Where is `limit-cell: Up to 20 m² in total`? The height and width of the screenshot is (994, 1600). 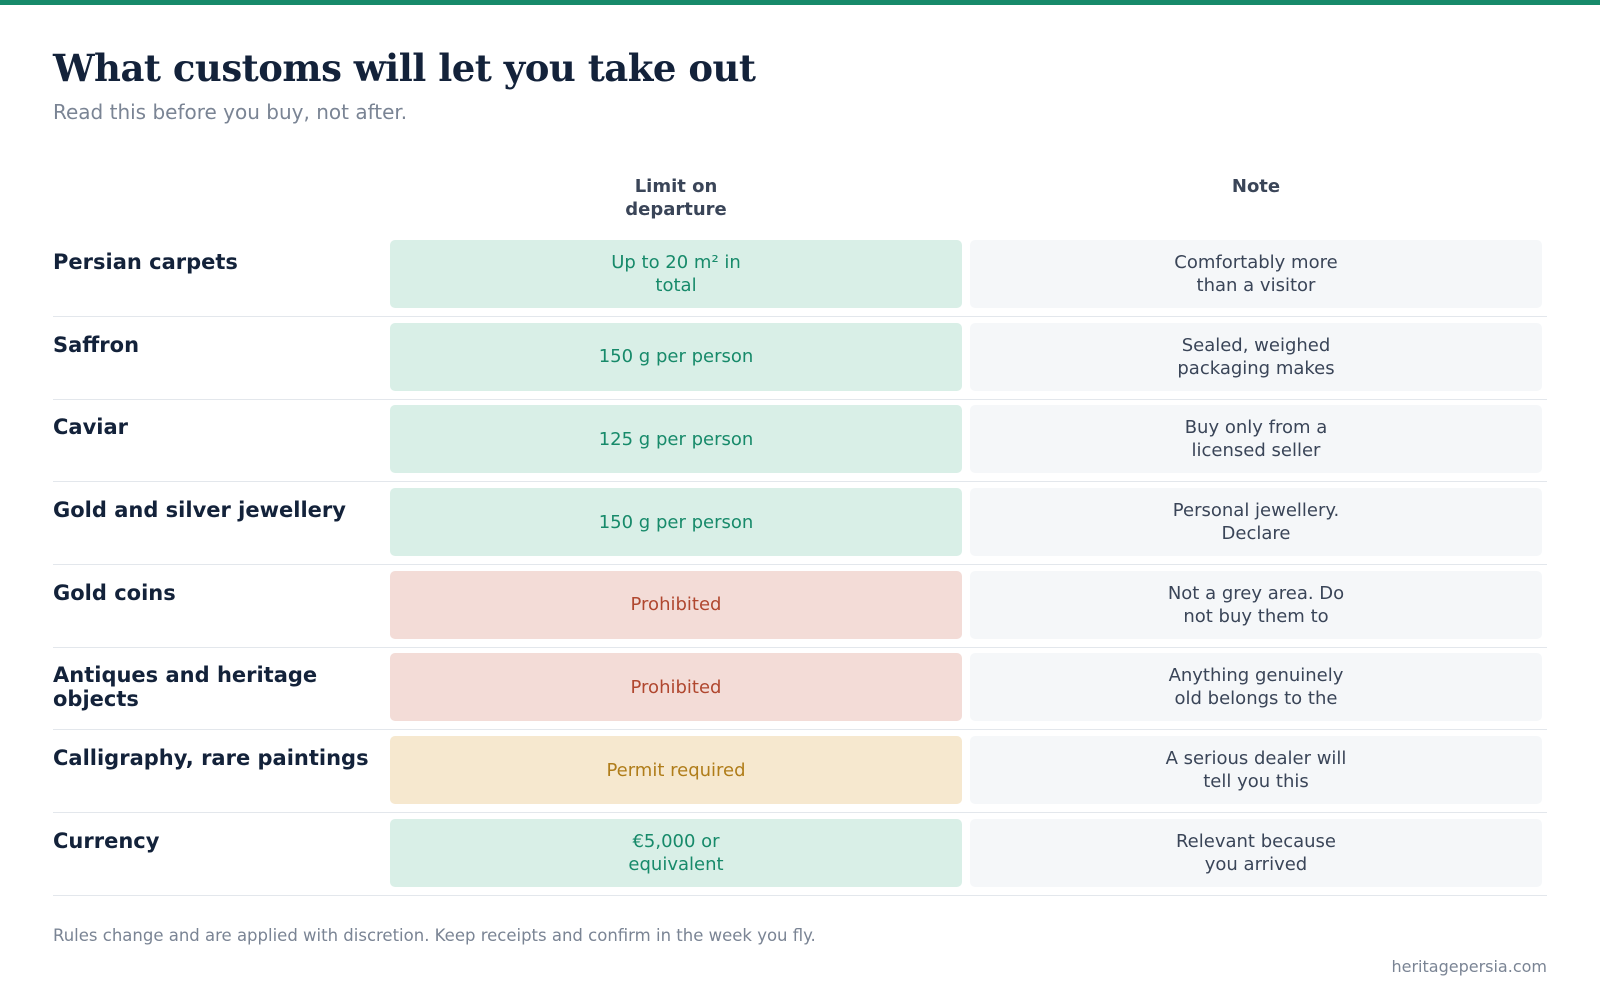 limit-cell: Up to 20 m² in total is located at coordinates (676, 274).